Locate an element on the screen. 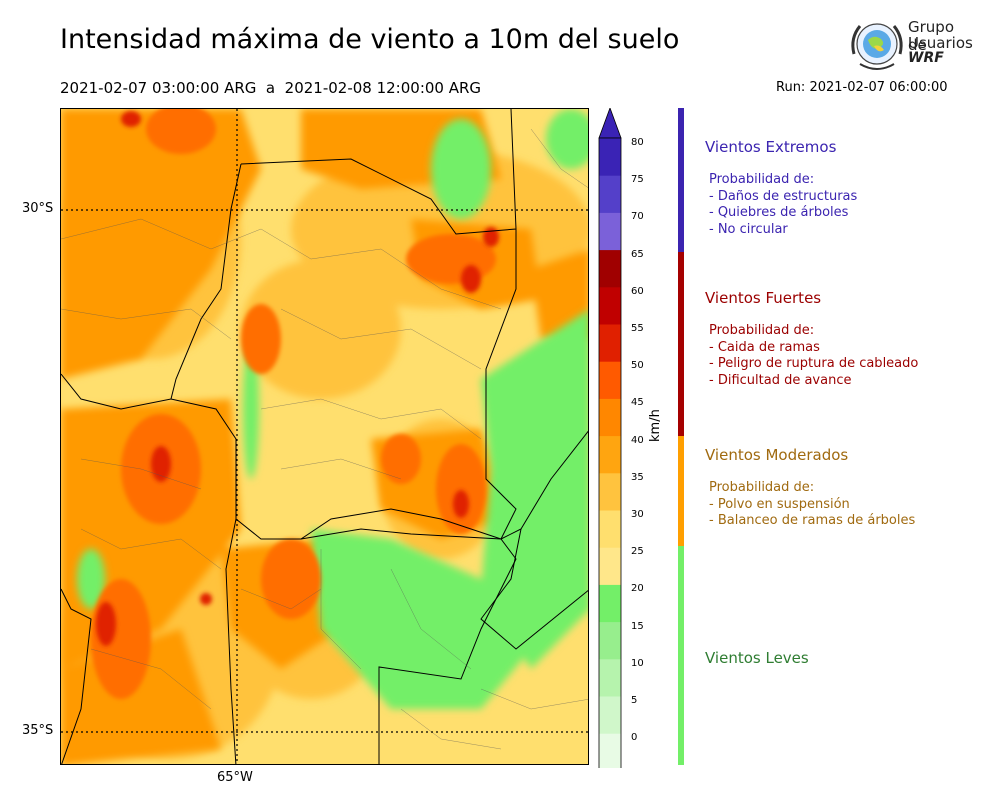 The width and height of the screenshot is (1000, 800). category-title: Vientos Fuertes is located at coordinates (763, 298).